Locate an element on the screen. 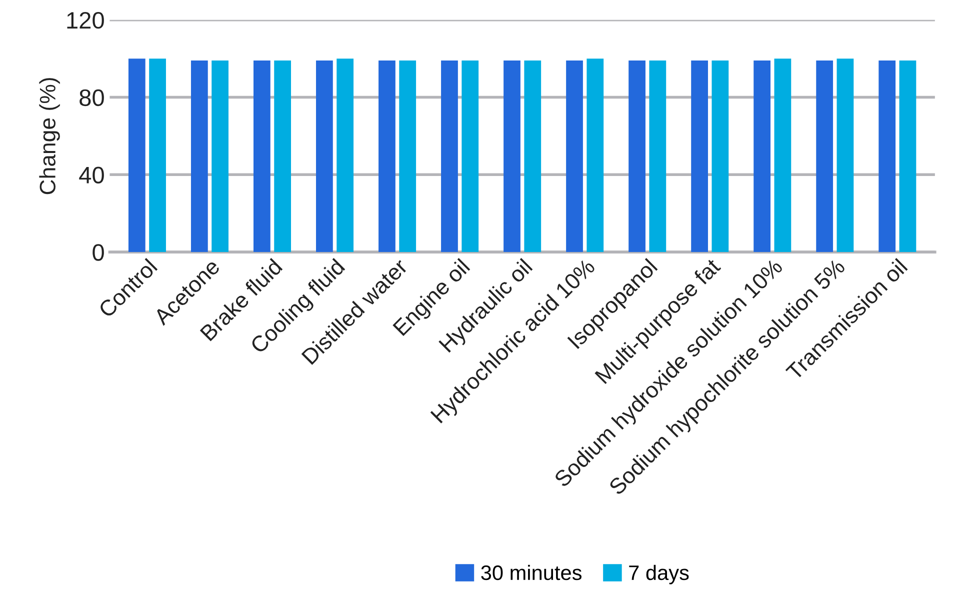 The height and width of the screenshot is (603, 954). y-tick-label: 80 is located at coordinates (92, 97).